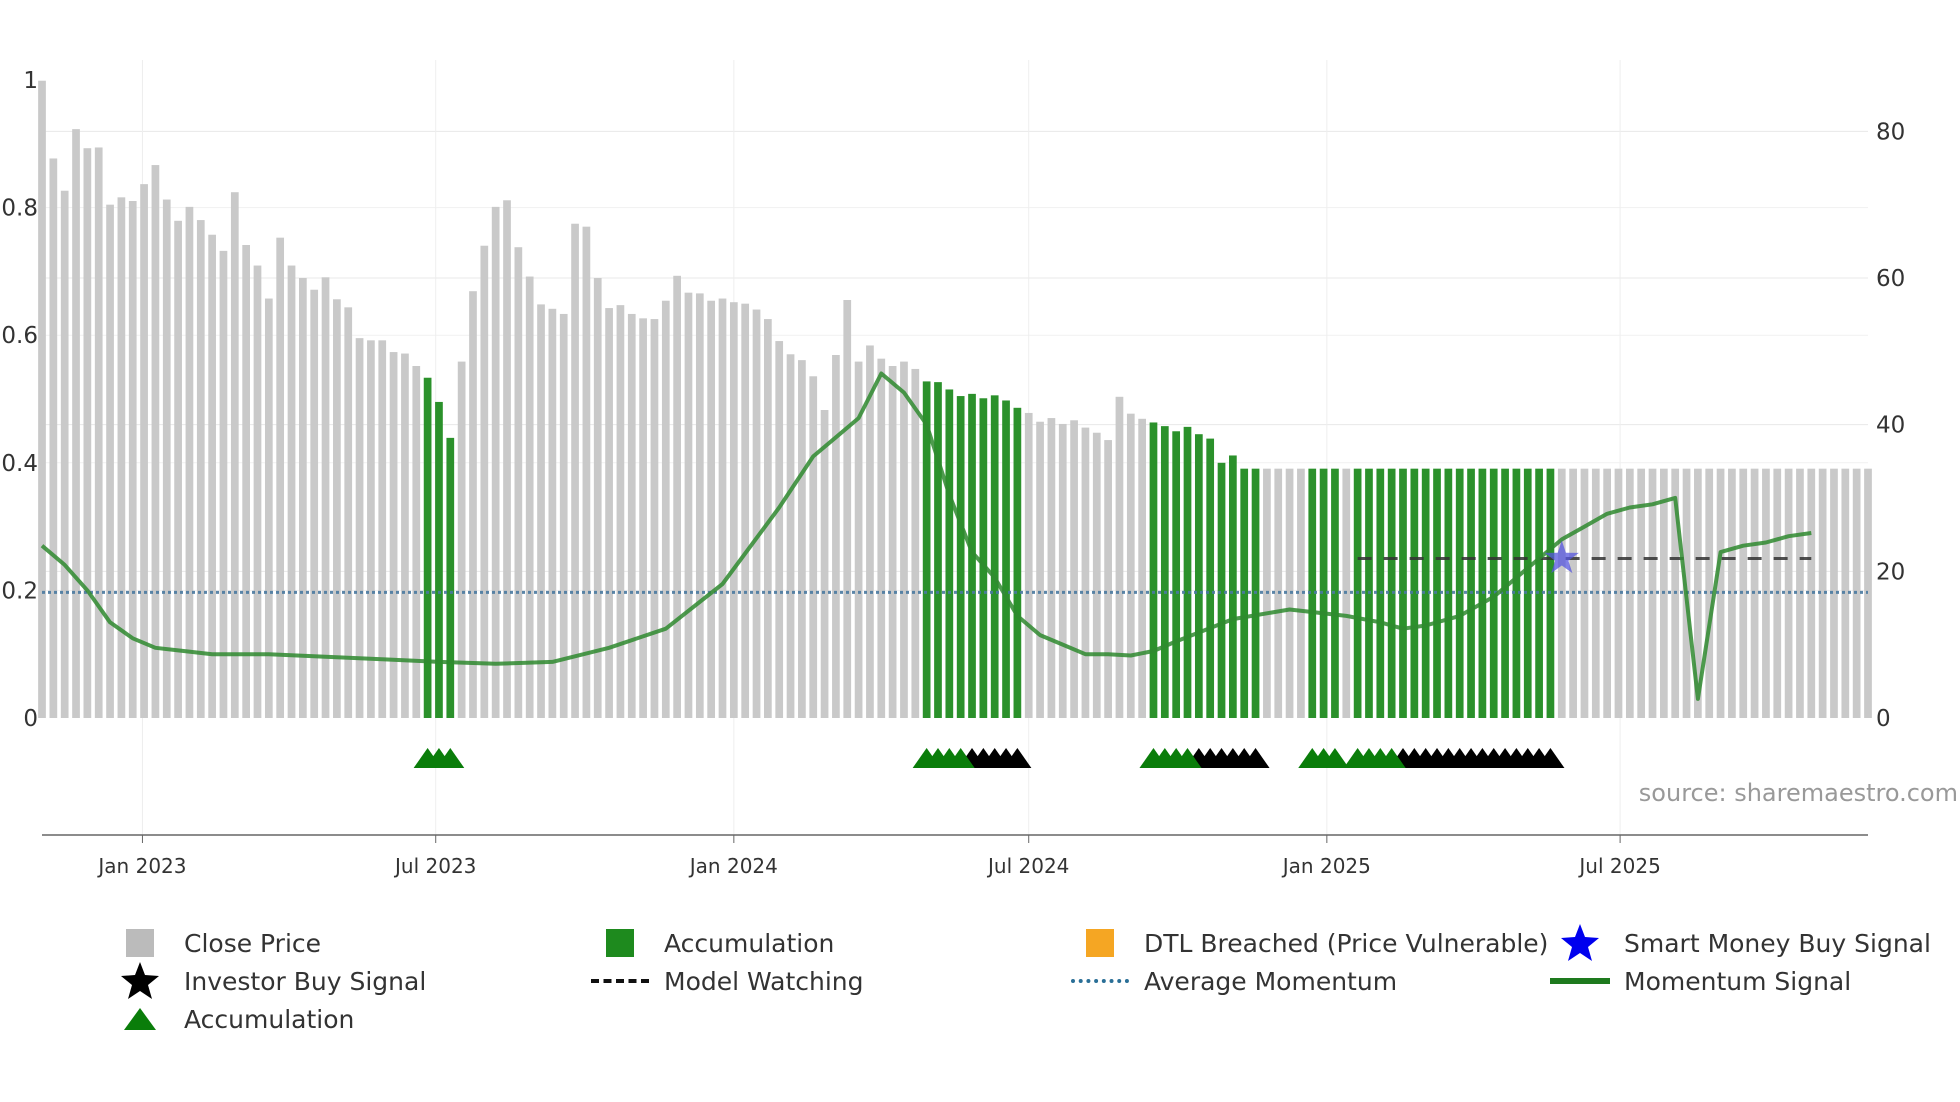 The image size is (1960, 1102). What do you see at coordinates (1561, 557) in the screenshot?
I see `smart-money-buy-star` at bounding box center [1561, 557].